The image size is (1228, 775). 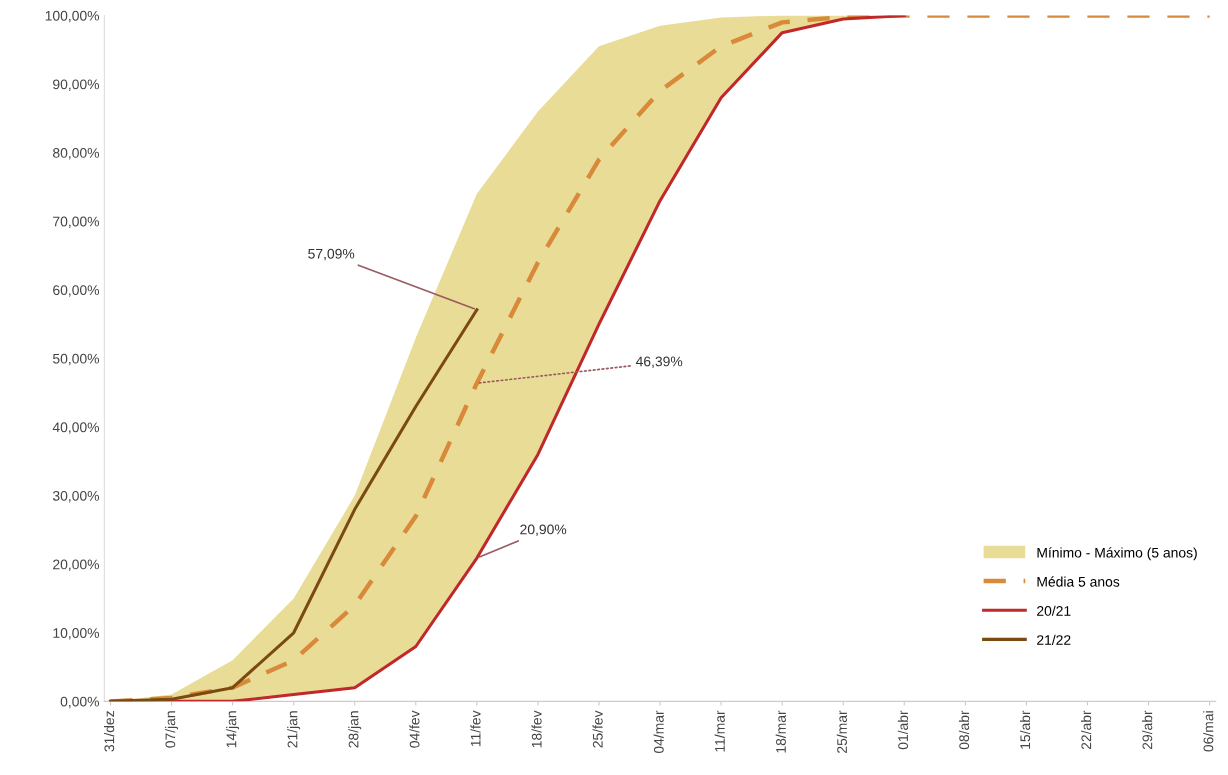 What do you see at coordinates (780, 731) in the screenshot?
I see `x-tick-label: 18/mar` at bounding box center [780, 731].